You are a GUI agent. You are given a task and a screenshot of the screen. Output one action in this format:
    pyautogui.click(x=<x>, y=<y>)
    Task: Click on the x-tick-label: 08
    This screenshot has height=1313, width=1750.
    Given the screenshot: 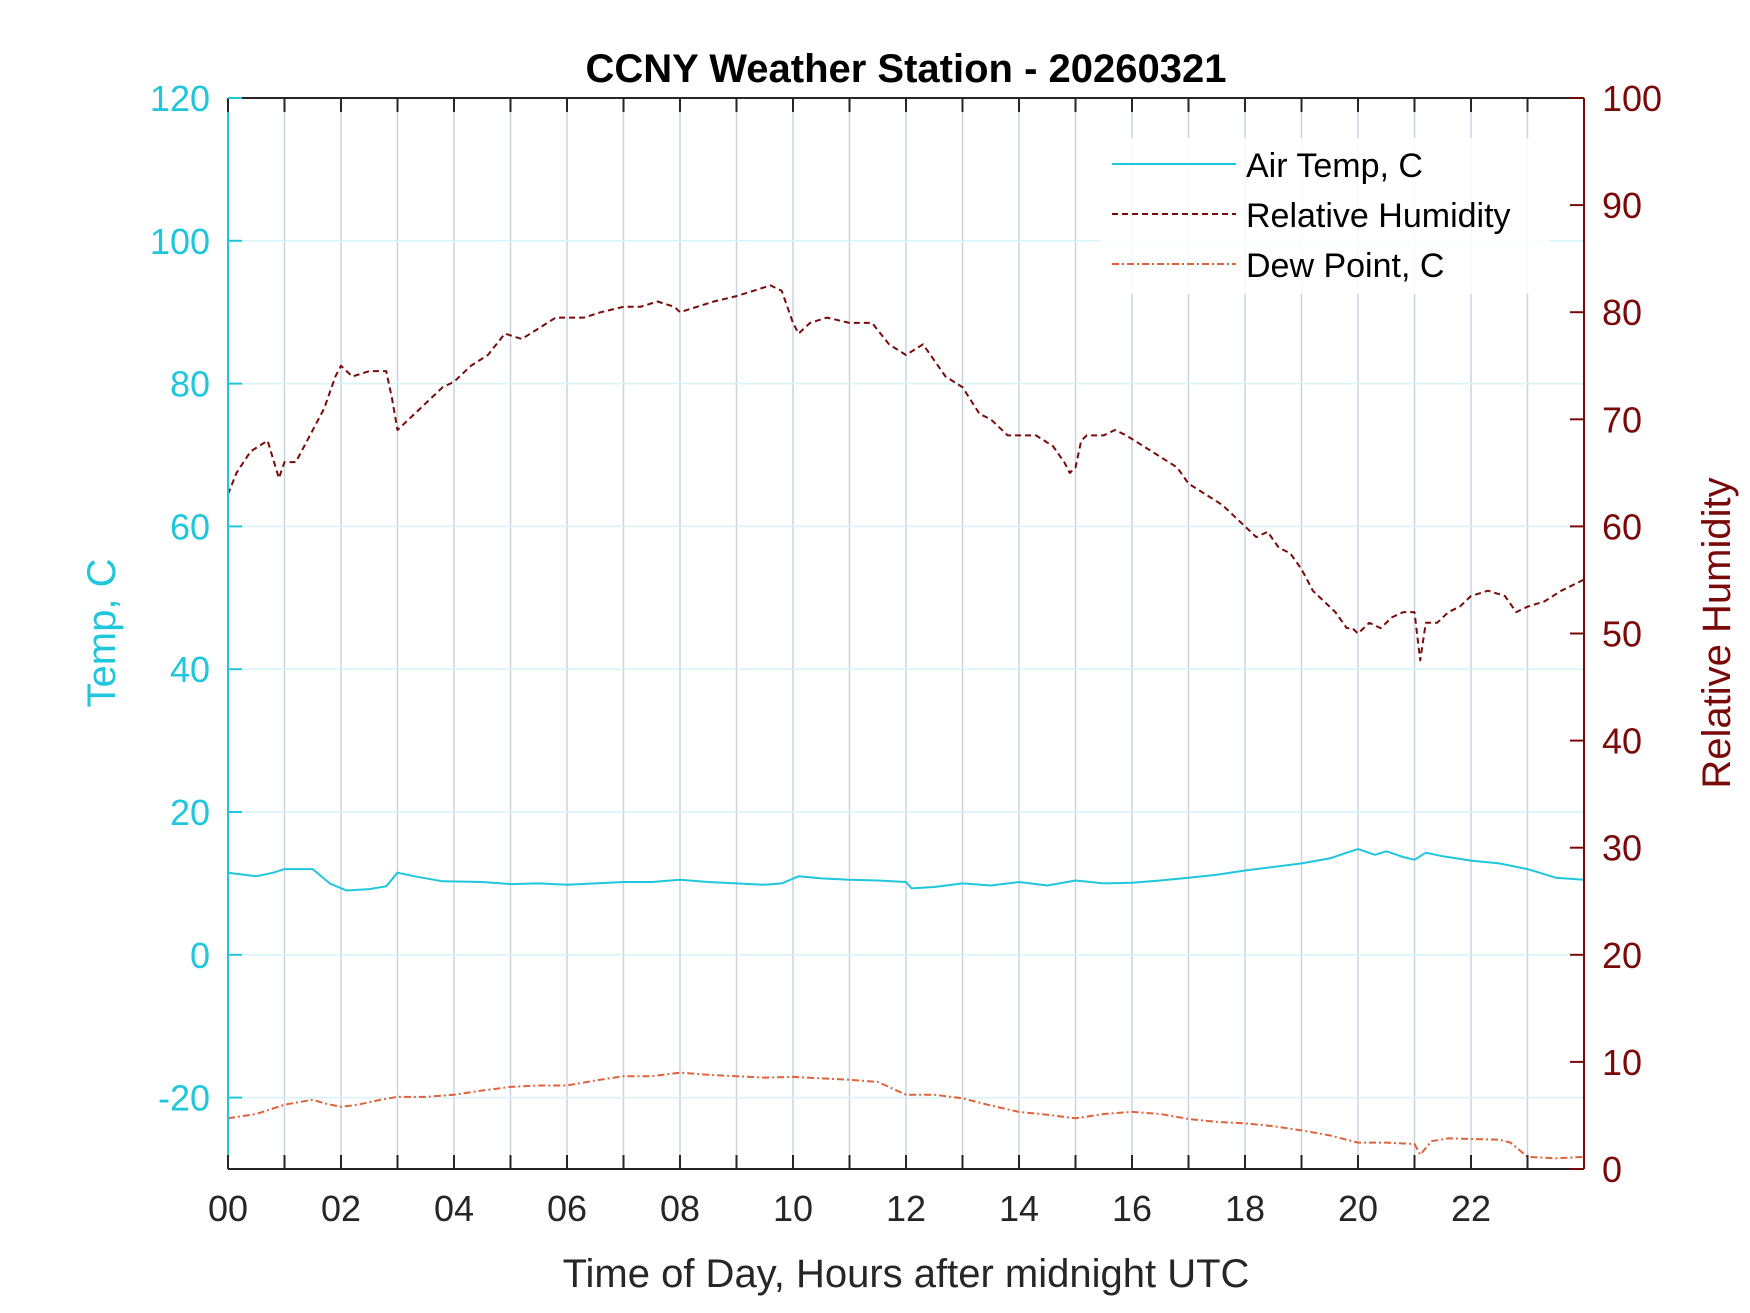 What is the action you would take?
    pyautogui.click(x=680, y=1208)
    